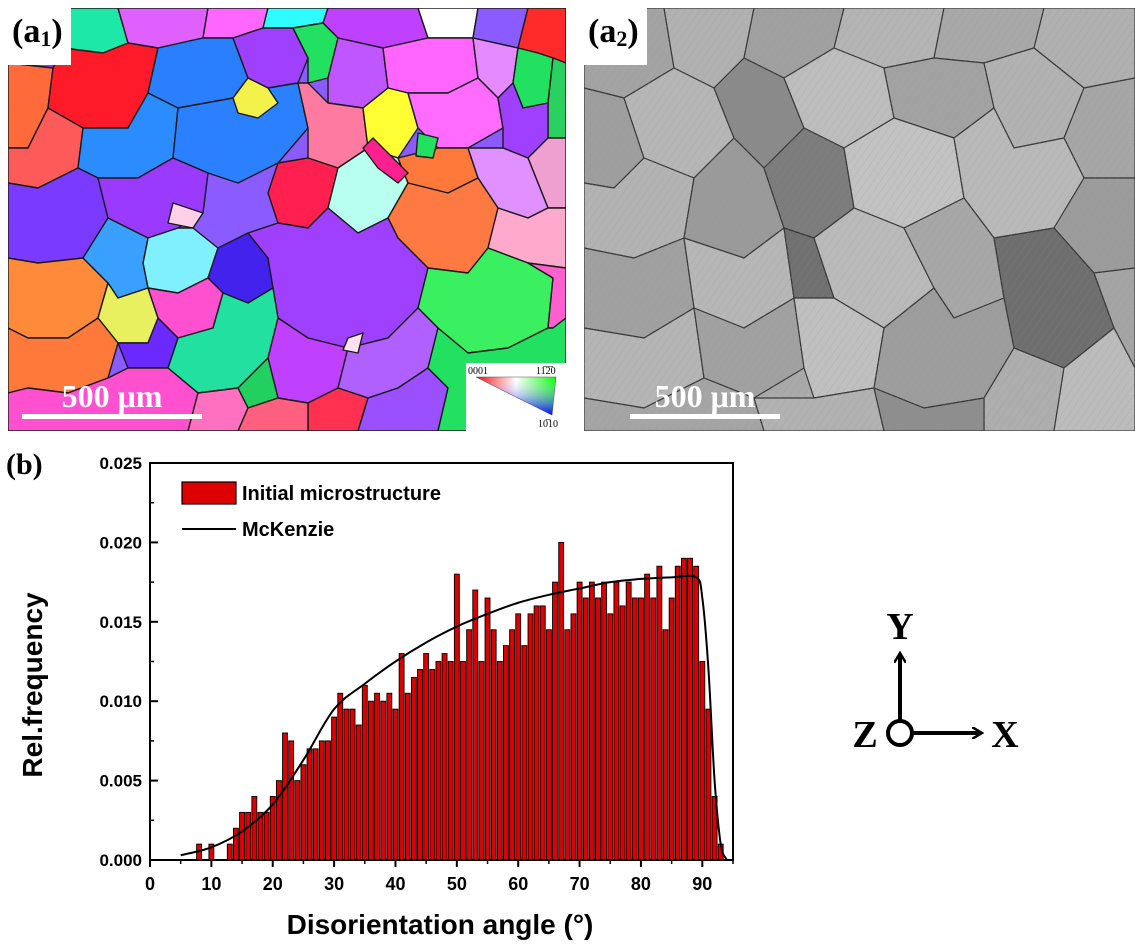  What do you see at coordinates (705, 399) in the screenshot?
I see `panel-a2-scalebar: 500 μm` at bounding box center [705, 399].